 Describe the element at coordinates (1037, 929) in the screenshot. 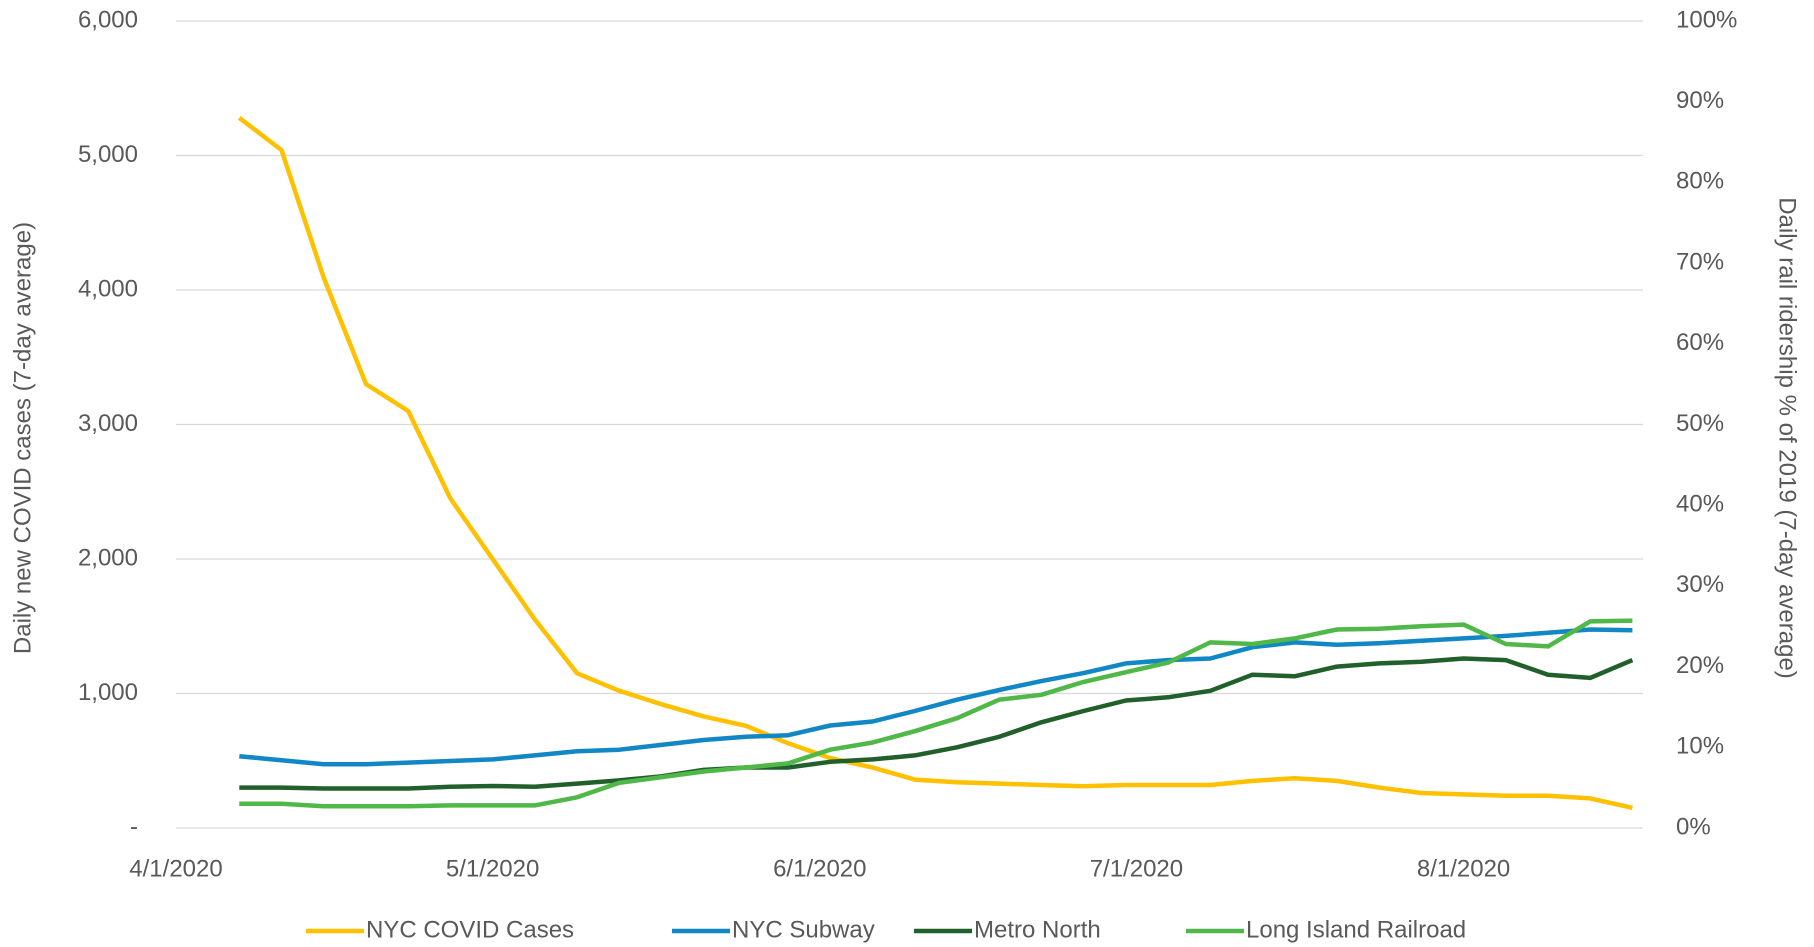

I see `legend-label: Metro North` at that location.